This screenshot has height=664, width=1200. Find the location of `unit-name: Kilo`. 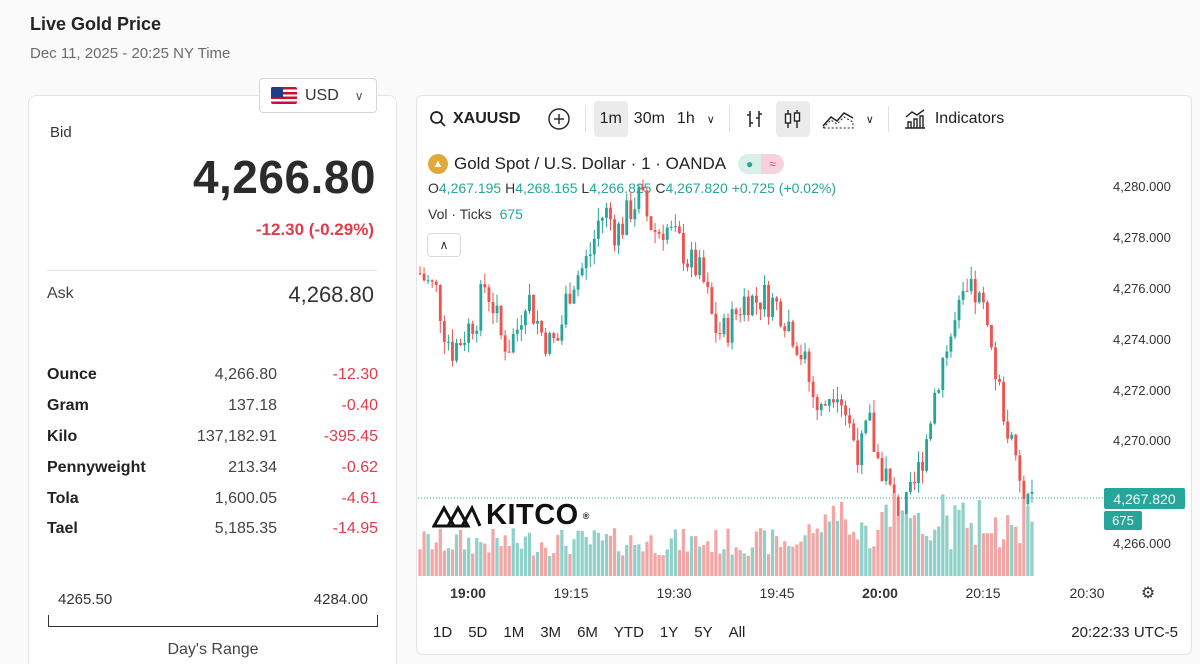

unit-name: Kilo is located at coordinates (62, 436).